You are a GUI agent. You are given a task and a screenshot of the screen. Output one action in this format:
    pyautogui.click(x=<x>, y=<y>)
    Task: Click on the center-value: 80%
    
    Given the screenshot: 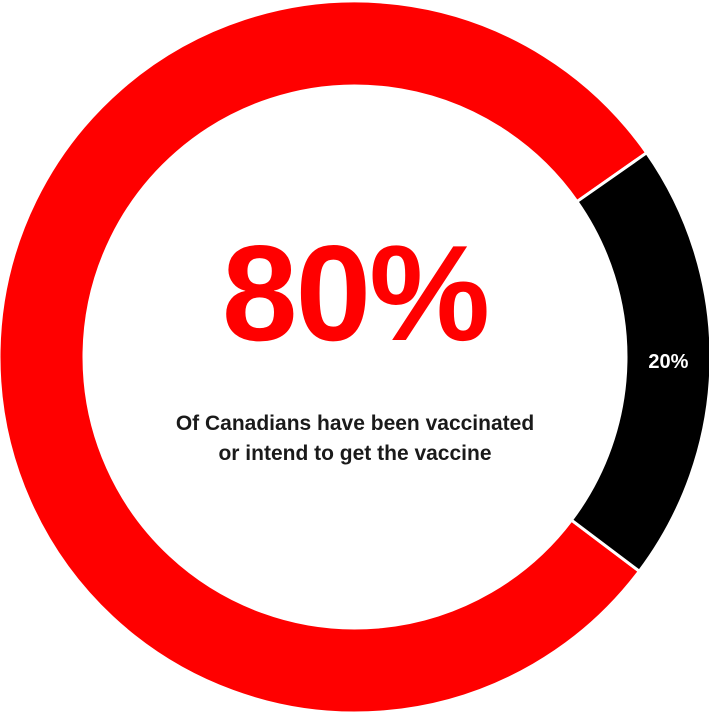 What is the action you would take?
    pyautogui.click(x=355, y=293)
    